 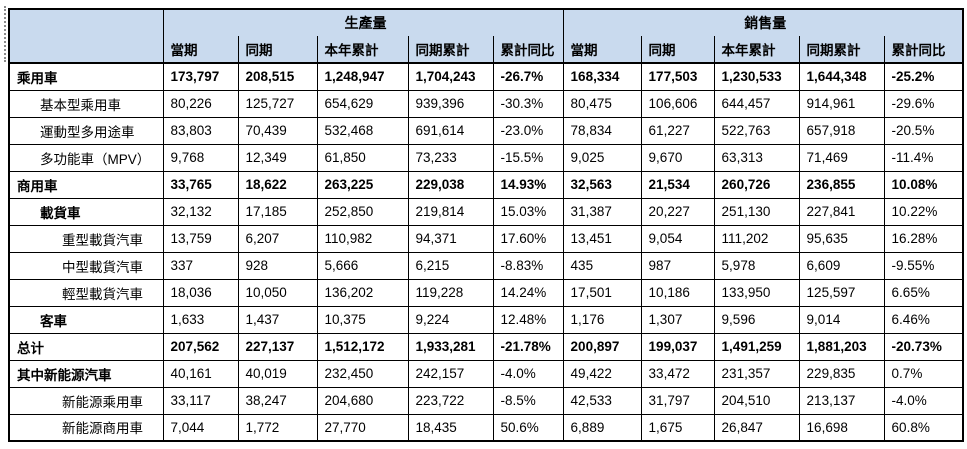 I want to click on value-cell: 13,451, so click(x=602, y=238).